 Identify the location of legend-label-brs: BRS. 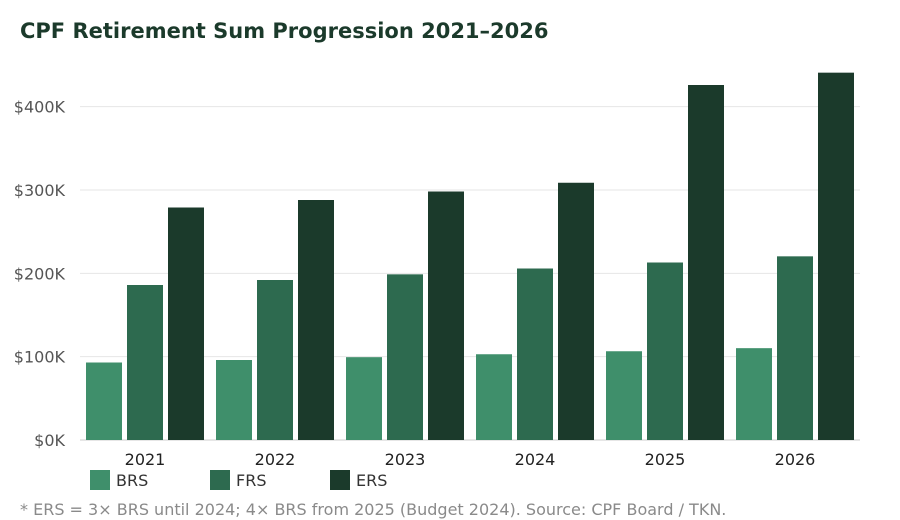
(132, 480).